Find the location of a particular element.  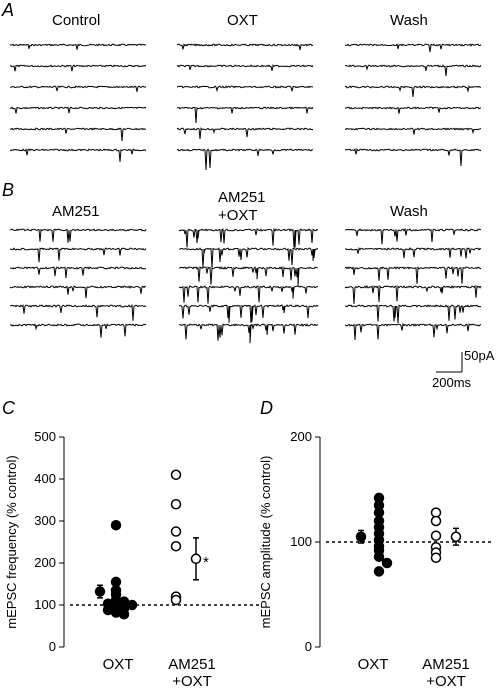

panel-a-condition-control: Control is located at coordinates (76, 20).